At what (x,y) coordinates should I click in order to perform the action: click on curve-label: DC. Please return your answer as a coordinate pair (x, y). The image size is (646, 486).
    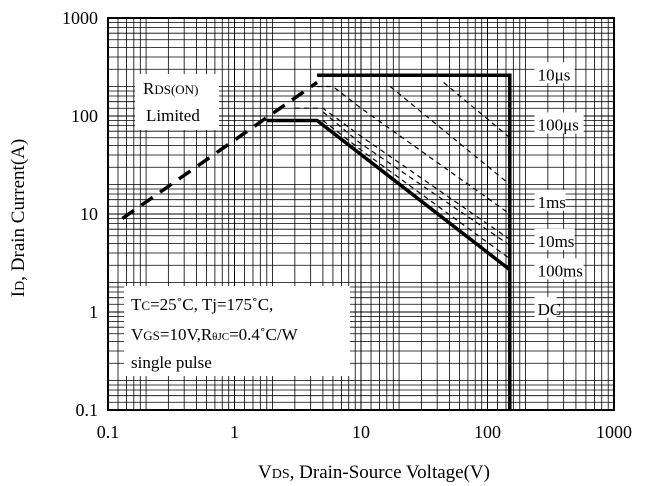
    Looking at the image, I should click on (550, 309).